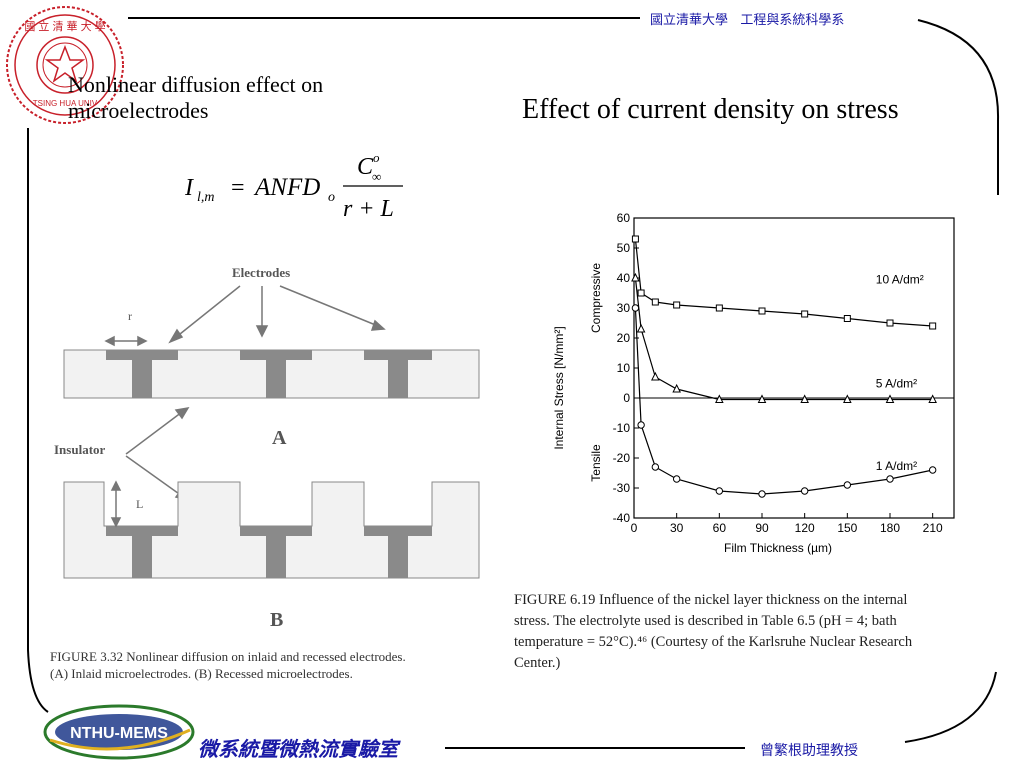  I want to click on eq-num-sub: ∞, so click(376, 176).